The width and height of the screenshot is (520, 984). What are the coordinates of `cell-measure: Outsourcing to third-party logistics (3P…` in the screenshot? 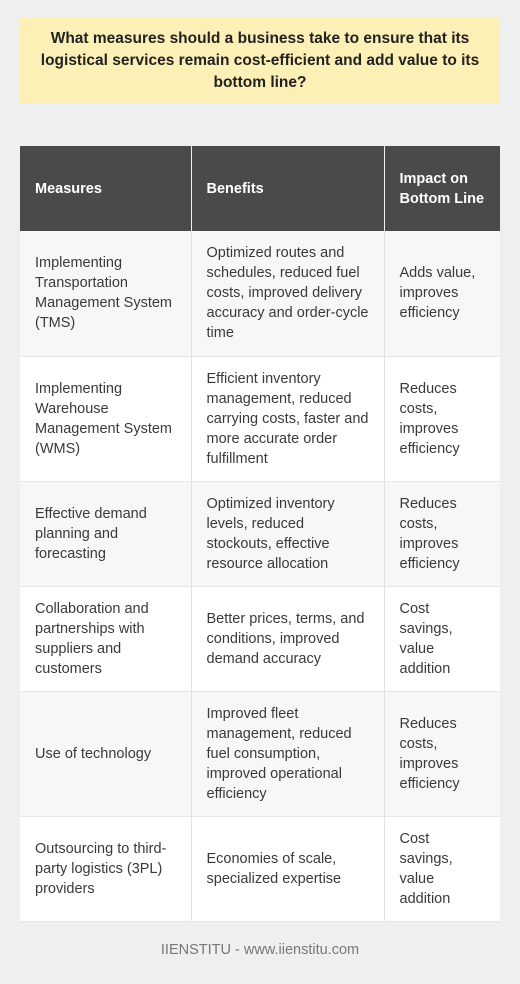 It's located at (106, 869).